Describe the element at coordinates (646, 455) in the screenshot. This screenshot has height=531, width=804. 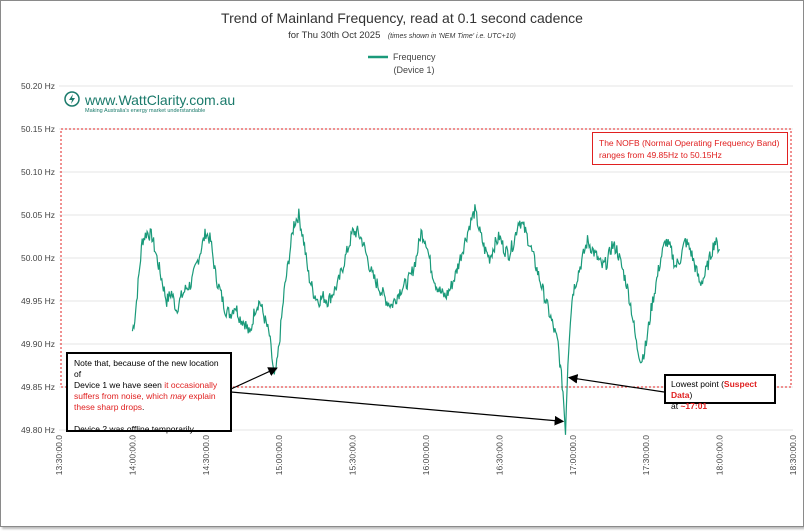
I see `x-tick-label: 17:30:00.0` at that location.